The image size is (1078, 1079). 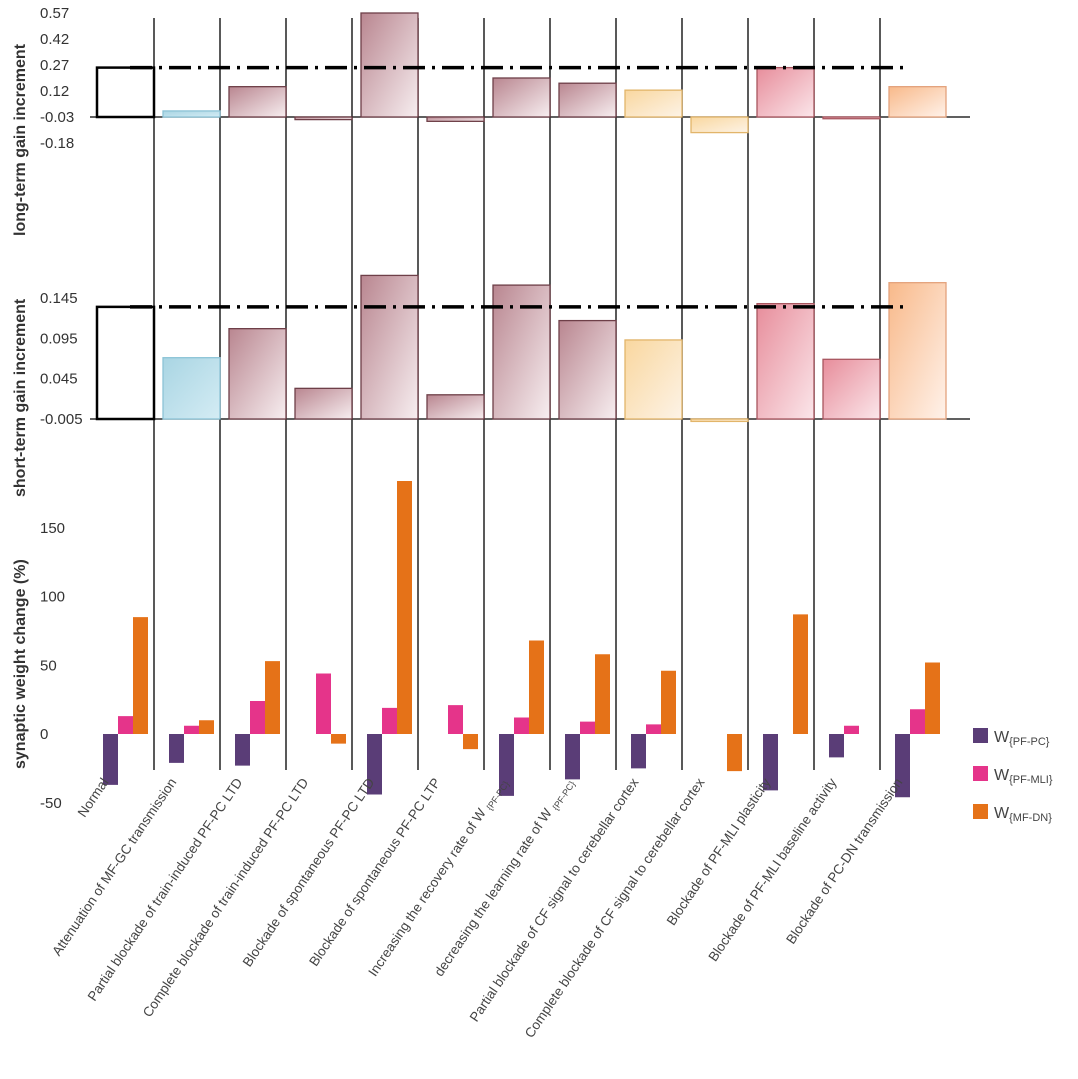 I want to click on legend-swatch-pf-mli, so click(x=980, y=773).